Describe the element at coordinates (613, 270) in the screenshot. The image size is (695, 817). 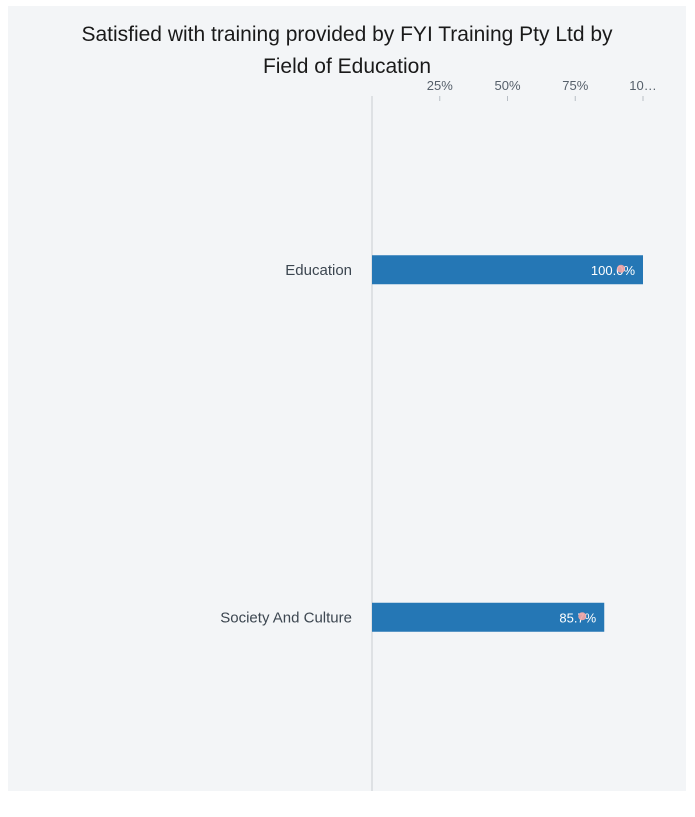
I see `data-label: 100.0%` at that location.